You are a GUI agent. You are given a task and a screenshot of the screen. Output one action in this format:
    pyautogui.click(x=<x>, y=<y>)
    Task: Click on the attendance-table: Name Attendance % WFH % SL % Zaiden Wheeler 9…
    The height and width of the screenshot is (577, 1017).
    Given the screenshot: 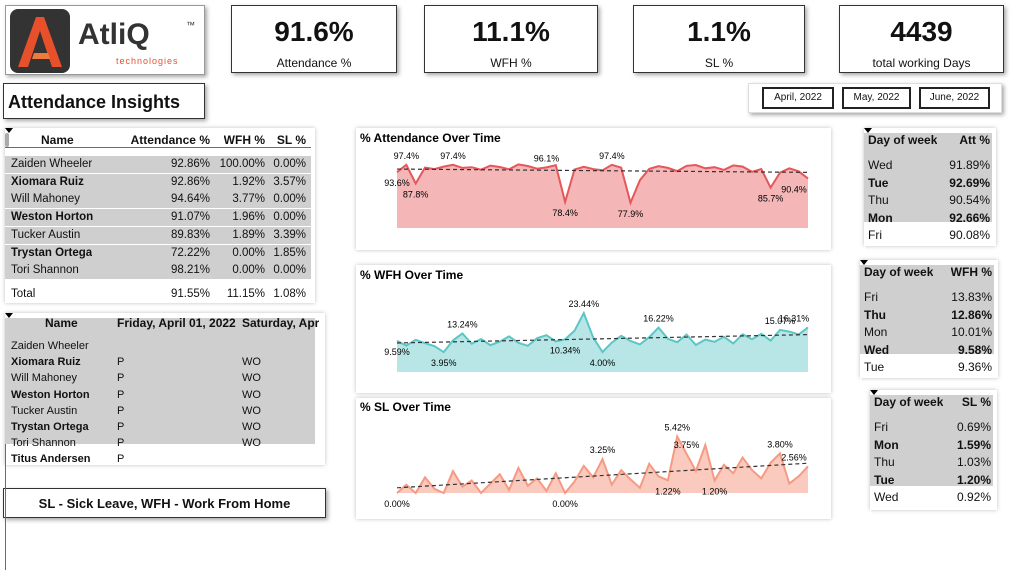 What is the action you would take?
    pyautogui.click(x=160, y=215)
    